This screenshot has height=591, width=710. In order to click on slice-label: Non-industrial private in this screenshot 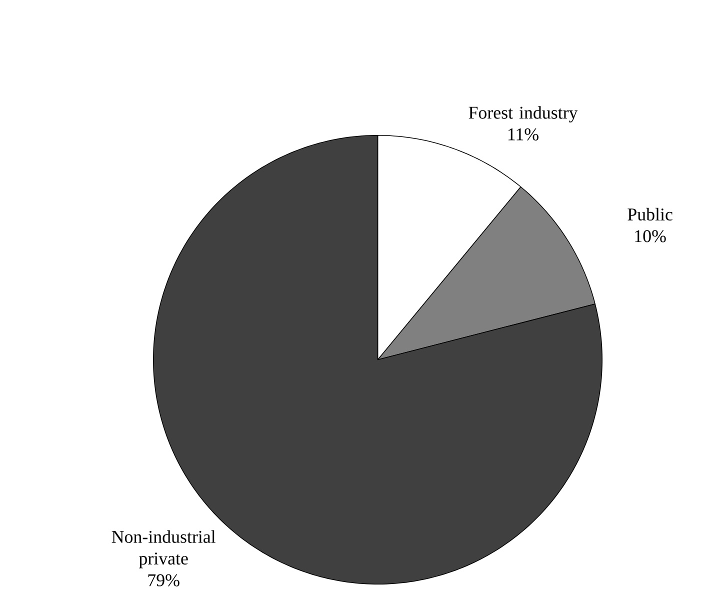, I will do `click(164, 549)`.